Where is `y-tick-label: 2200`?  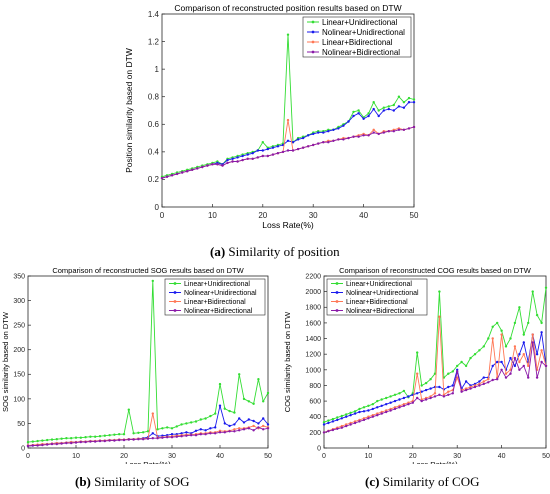 y-tick-label: 2200 is located at coordinates (313, 276).